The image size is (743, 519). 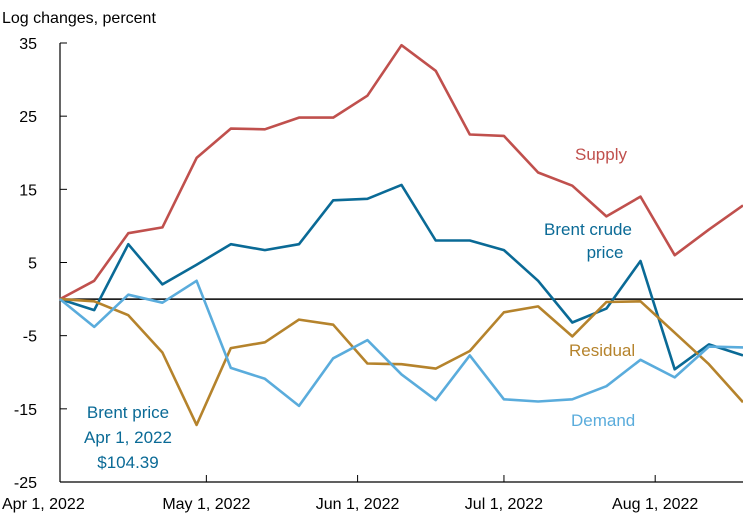 I want to click on brent-label-line1: Brent crude, so click(x=588, y=229).